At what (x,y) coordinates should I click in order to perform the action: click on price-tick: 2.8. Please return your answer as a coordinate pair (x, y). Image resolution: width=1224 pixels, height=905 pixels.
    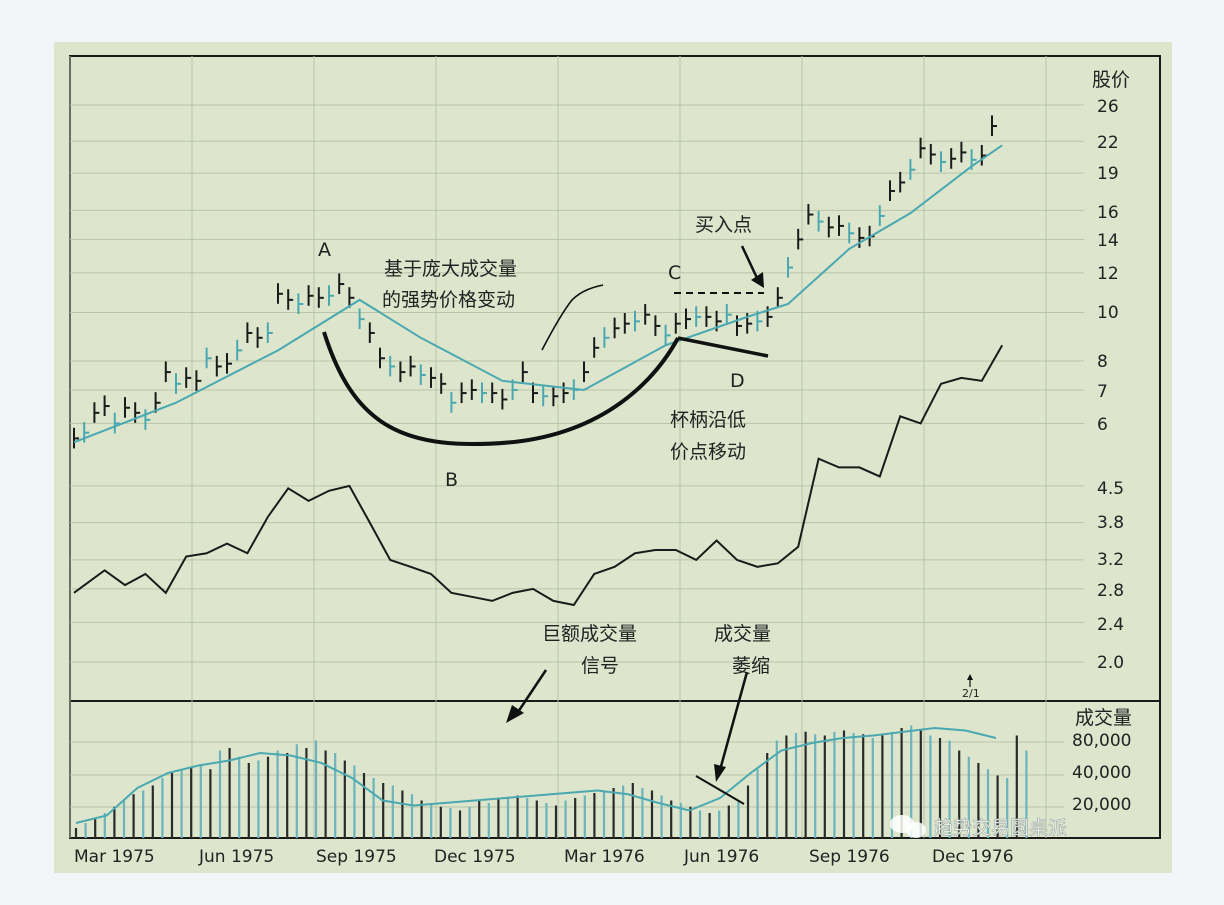
    Looking at the image, I should click on (1110, 591).